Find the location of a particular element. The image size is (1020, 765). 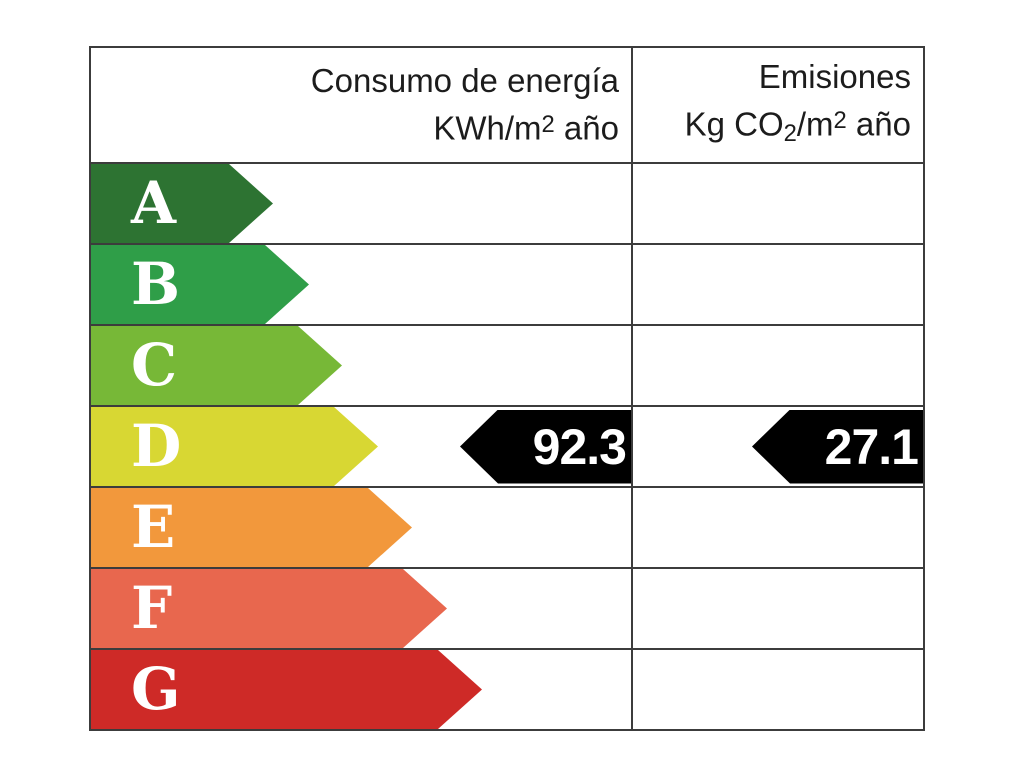

rating-row-E: E is located at coordinates (507, 526).